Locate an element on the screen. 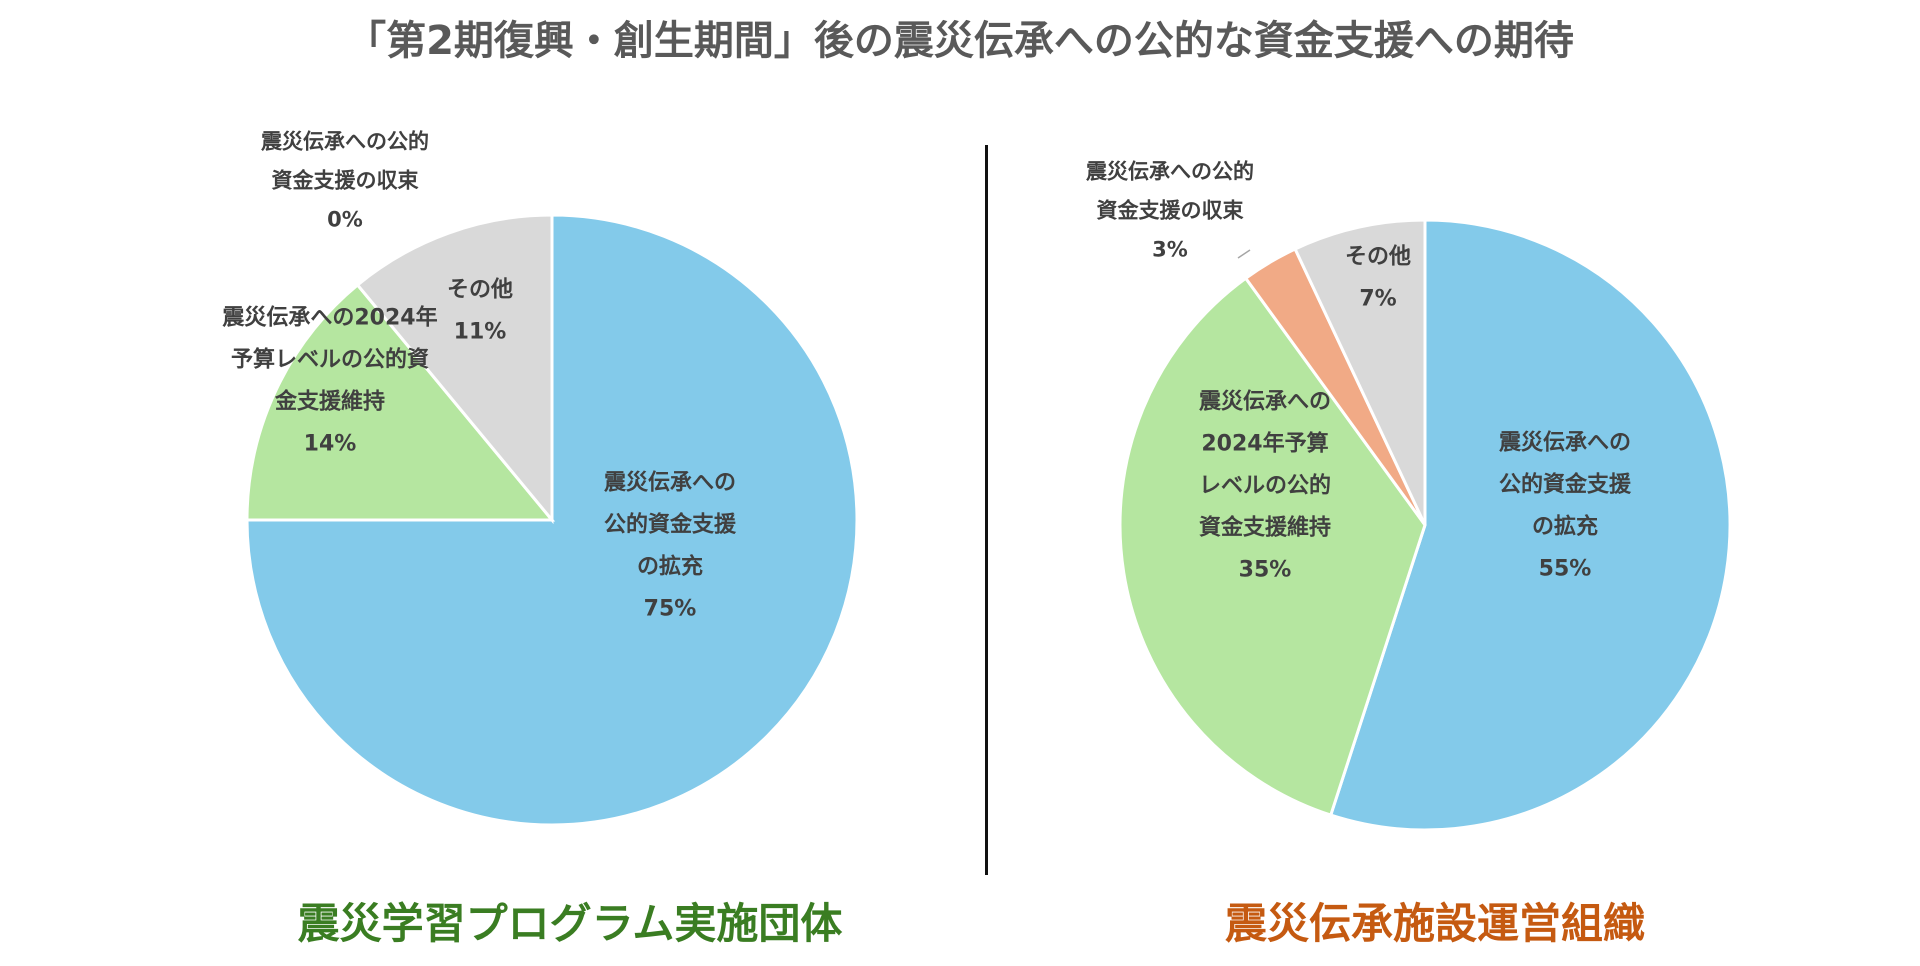  slice-name-line: 金支援維持 is located at coordinates (329, 402).